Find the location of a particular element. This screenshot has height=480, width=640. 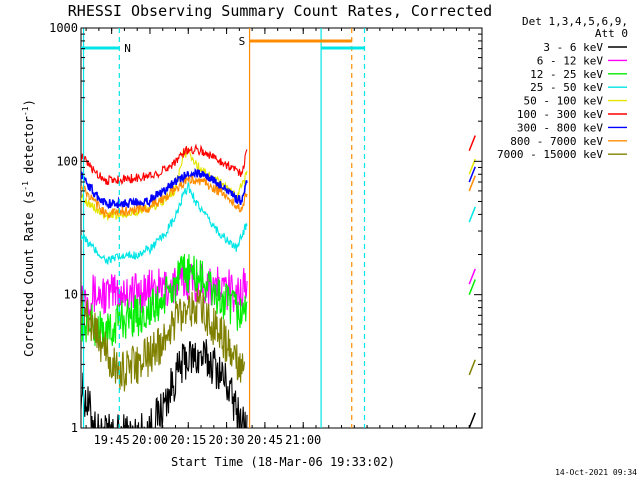

x-tick-label-2: 20:15 is located at coordinates (188, 440).